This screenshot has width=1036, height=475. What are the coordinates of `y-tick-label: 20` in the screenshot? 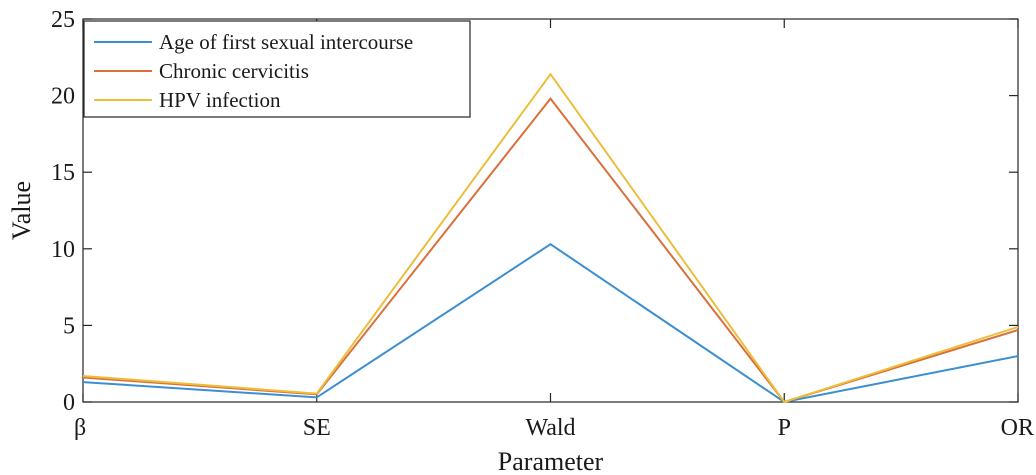 It's located at (63, 97).